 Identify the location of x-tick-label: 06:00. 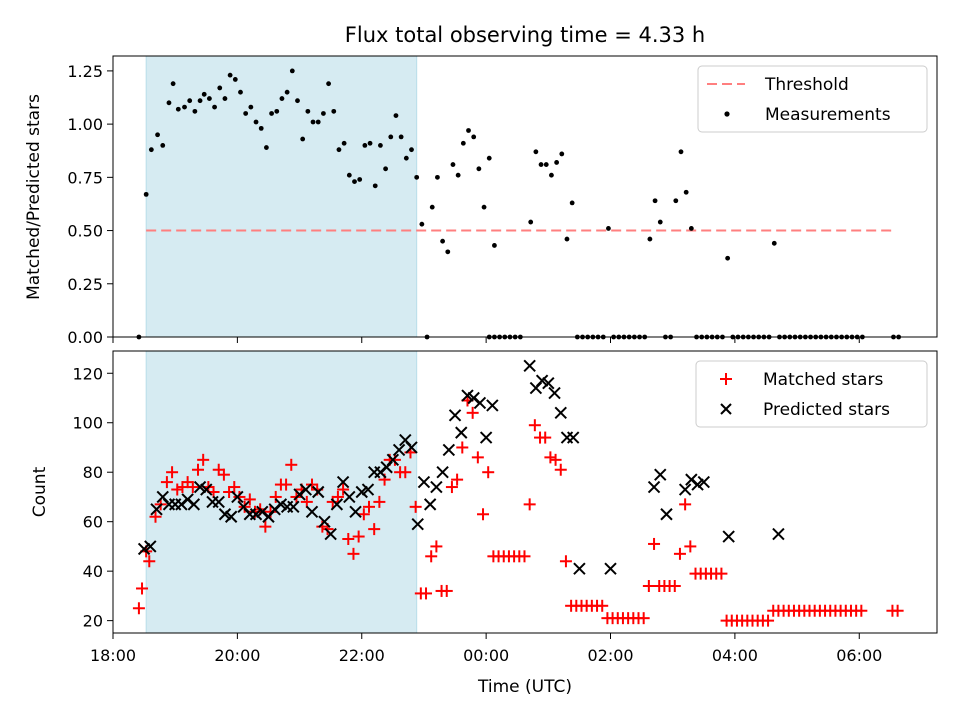
(859, 655).